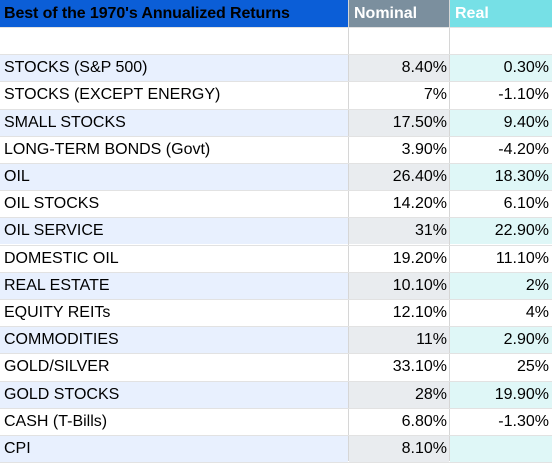 The image size is (552, 463). I want to click on table-row: CPI 8.10%, so click(276, 448).